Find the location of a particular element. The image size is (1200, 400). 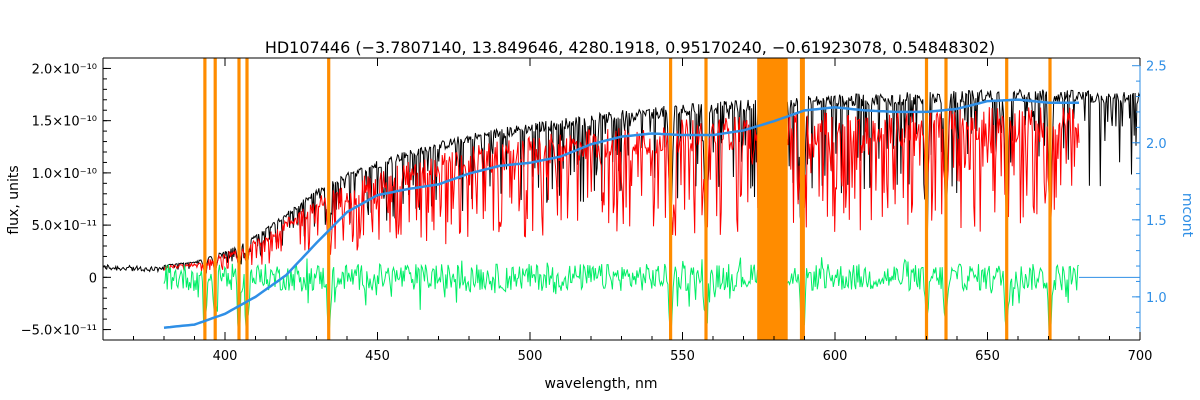

y-tick-label-right: 1.0 is located at coordinates (1156, 298).